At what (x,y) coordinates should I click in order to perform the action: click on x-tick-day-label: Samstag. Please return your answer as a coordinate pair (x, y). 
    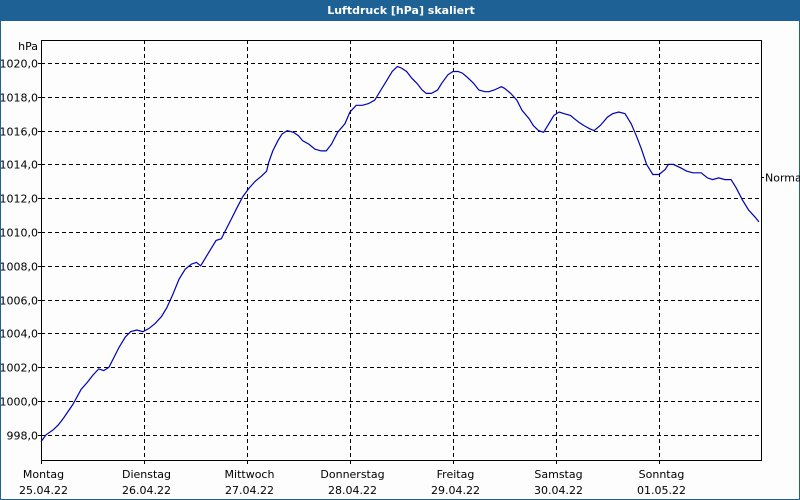
    Looking at the image, I should click on (558, 474).